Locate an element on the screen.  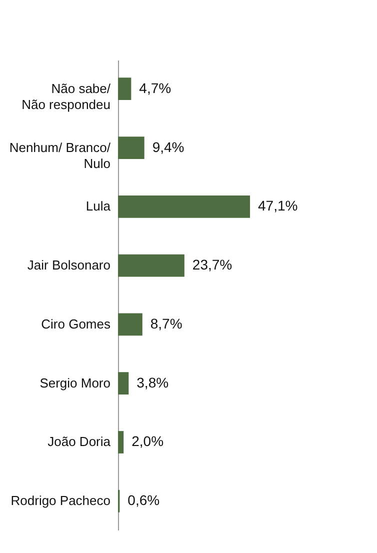
data-label: 2,0% is located at coordinates (148, 441).